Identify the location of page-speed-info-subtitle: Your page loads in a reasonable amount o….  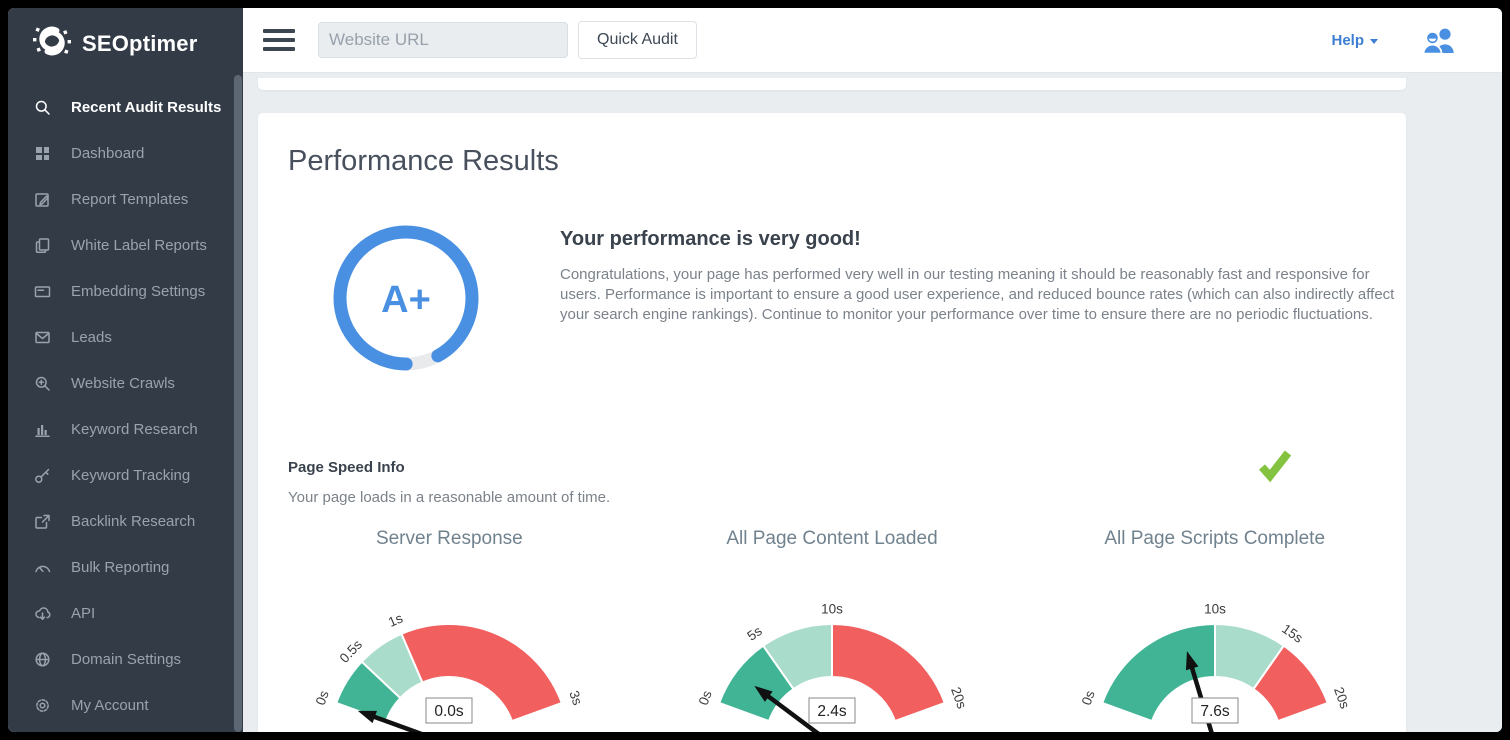
(449, 497).